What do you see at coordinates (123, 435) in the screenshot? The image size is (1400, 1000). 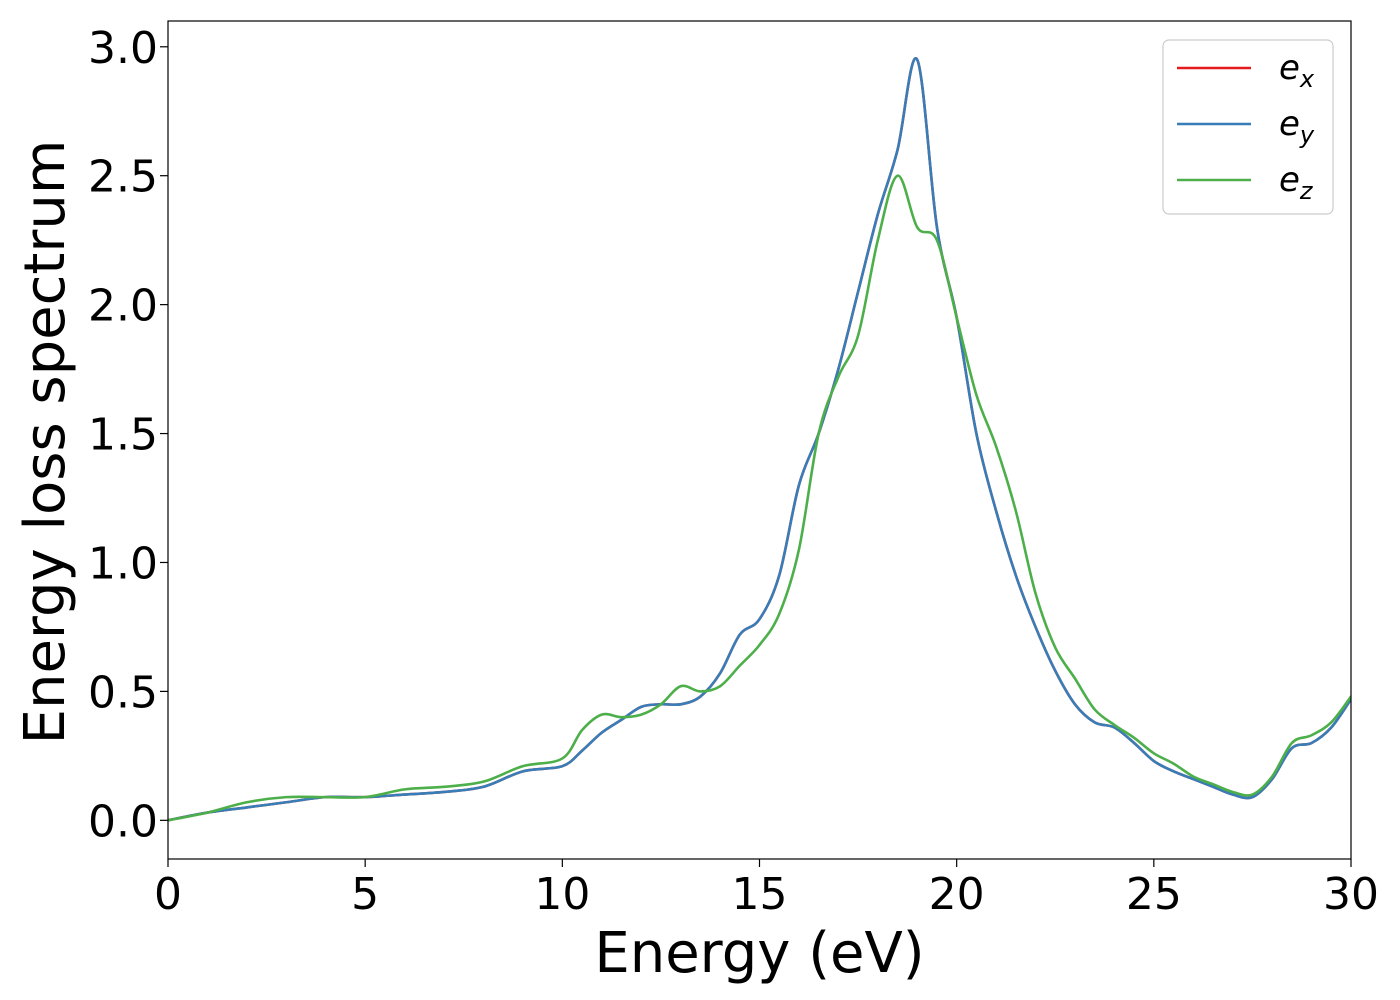 I see `y-tick-label: 1.5` at bounding box center [123, 435].